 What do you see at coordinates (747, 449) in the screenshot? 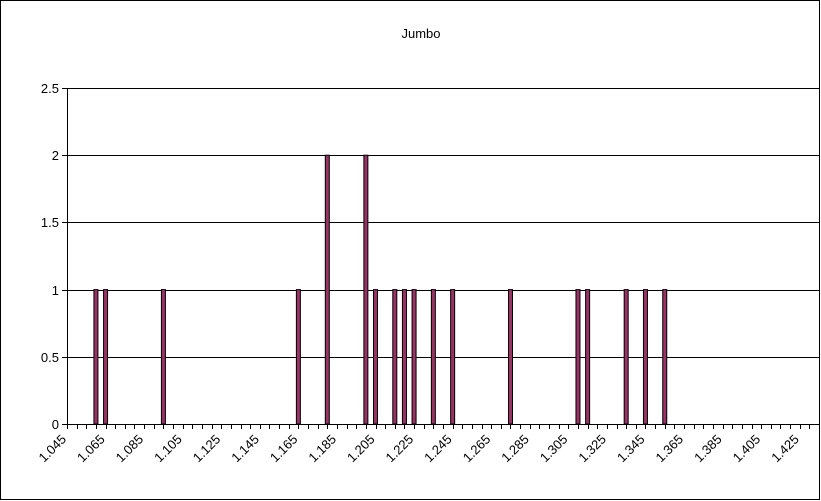
I see `x-tick-label: 1.405` at bounding box center [747, 449].